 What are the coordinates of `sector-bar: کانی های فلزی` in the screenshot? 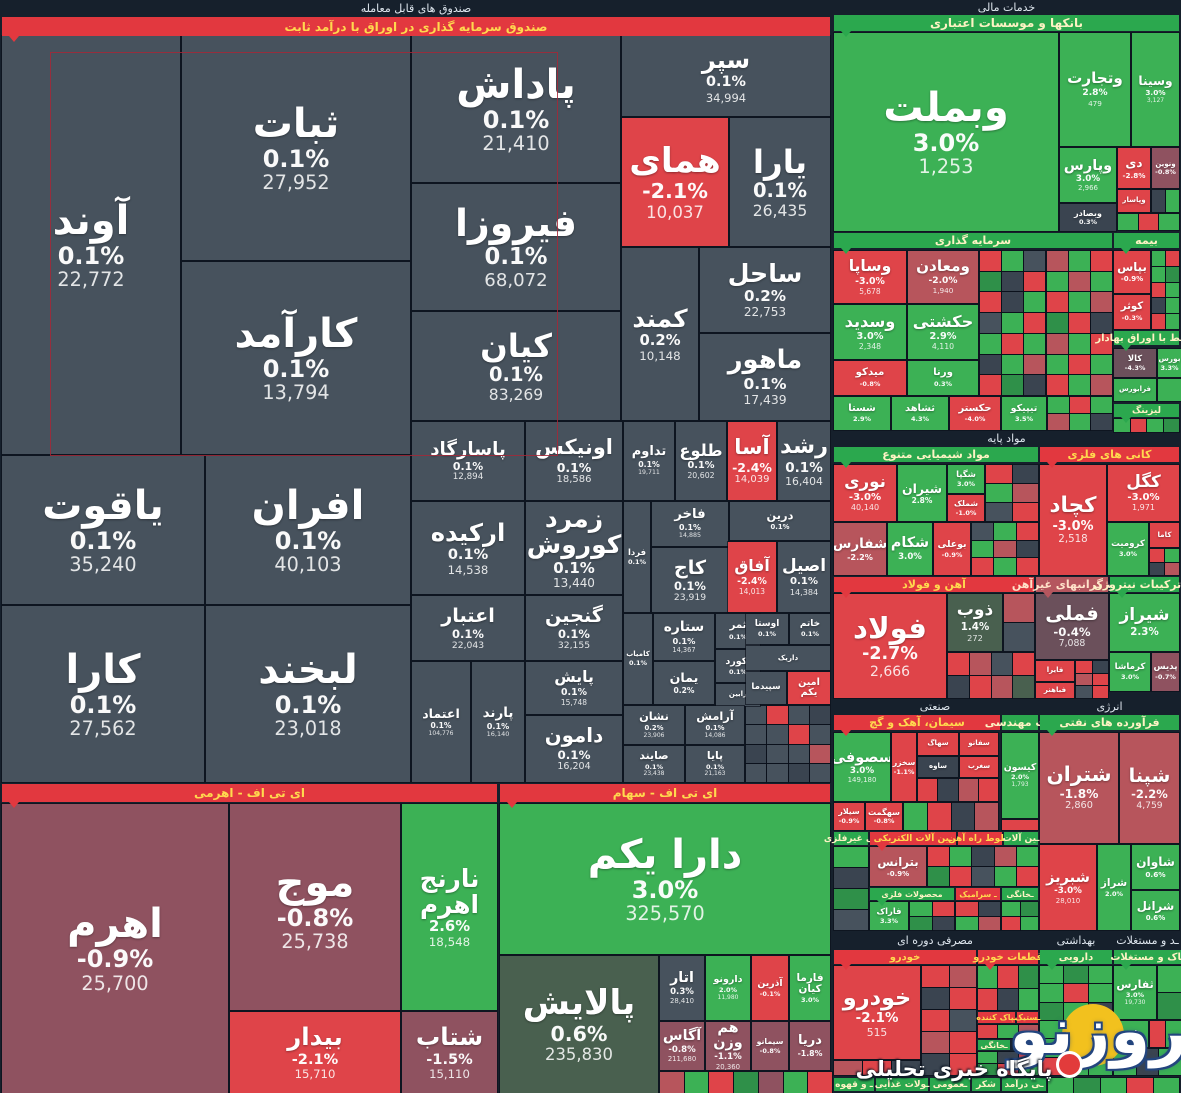 It's located at (1109, 457).